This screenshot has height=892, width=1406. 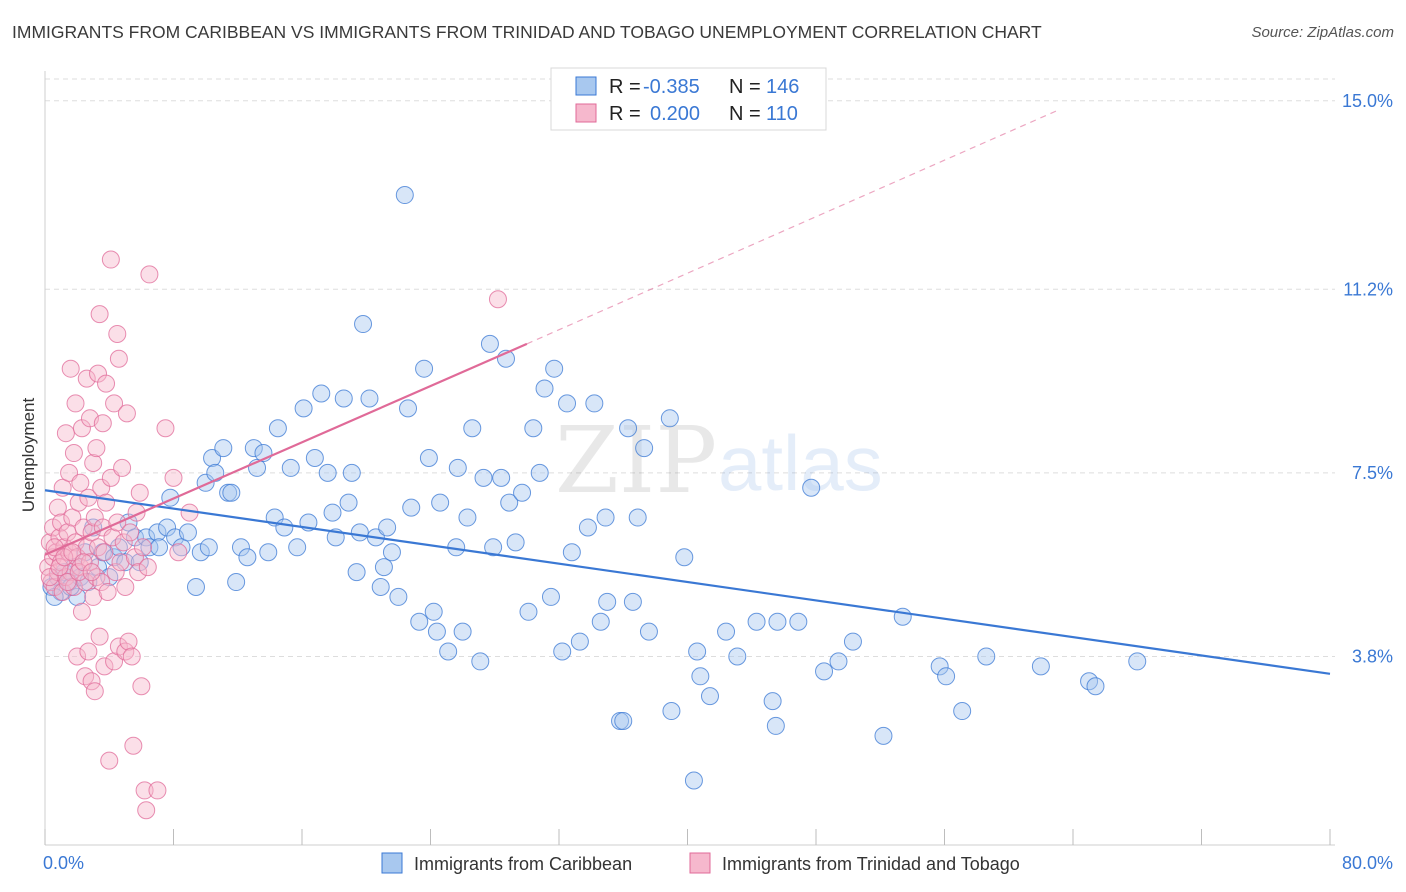 I want to click on x-ticks, so click(x=687, y=837).